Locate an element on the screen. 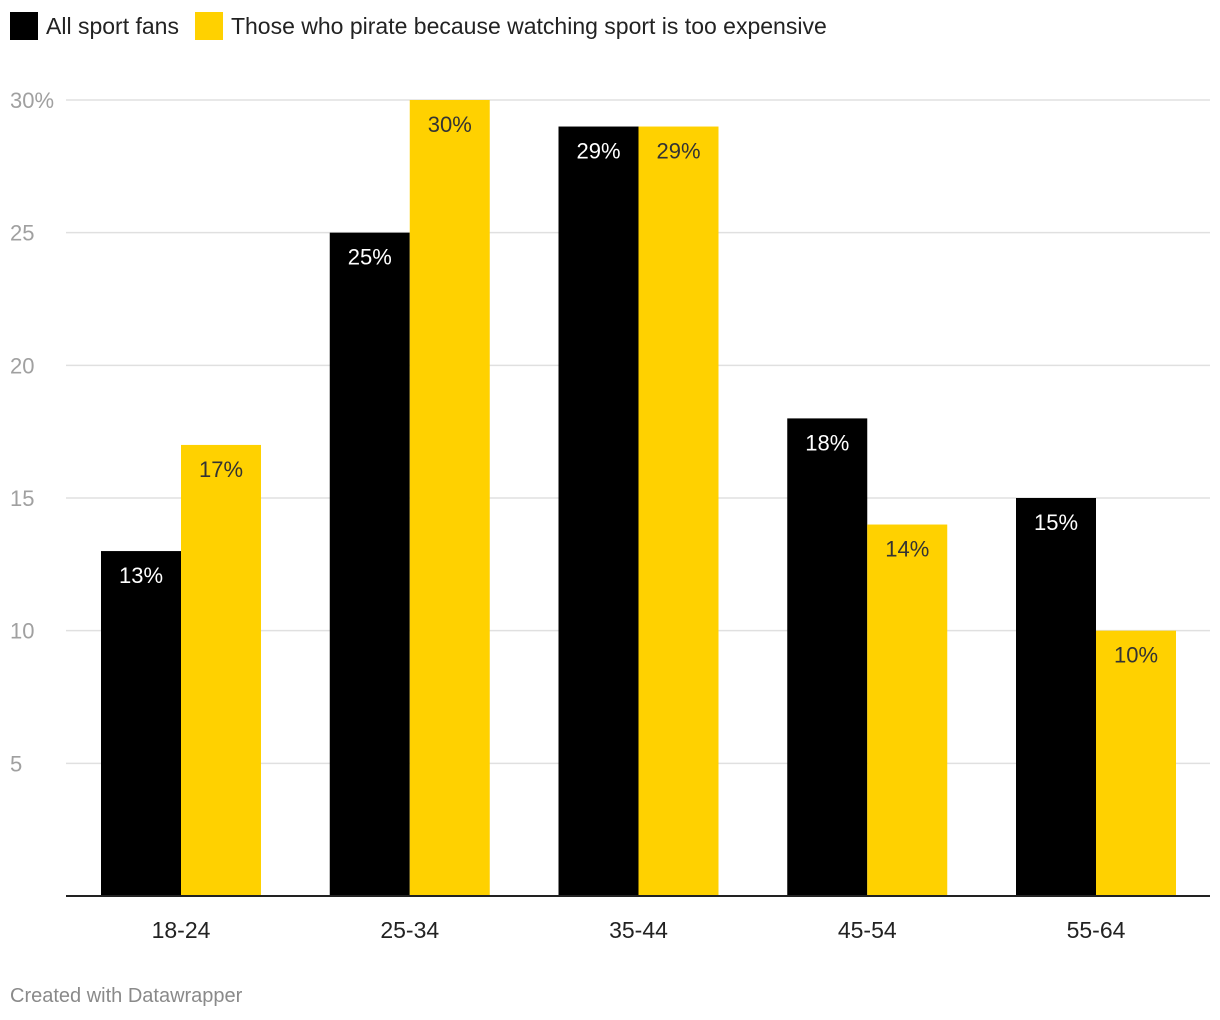 The width and height of the screenshot is (1220, 1020). data-label: 13% is located at coordinates (141, 575).